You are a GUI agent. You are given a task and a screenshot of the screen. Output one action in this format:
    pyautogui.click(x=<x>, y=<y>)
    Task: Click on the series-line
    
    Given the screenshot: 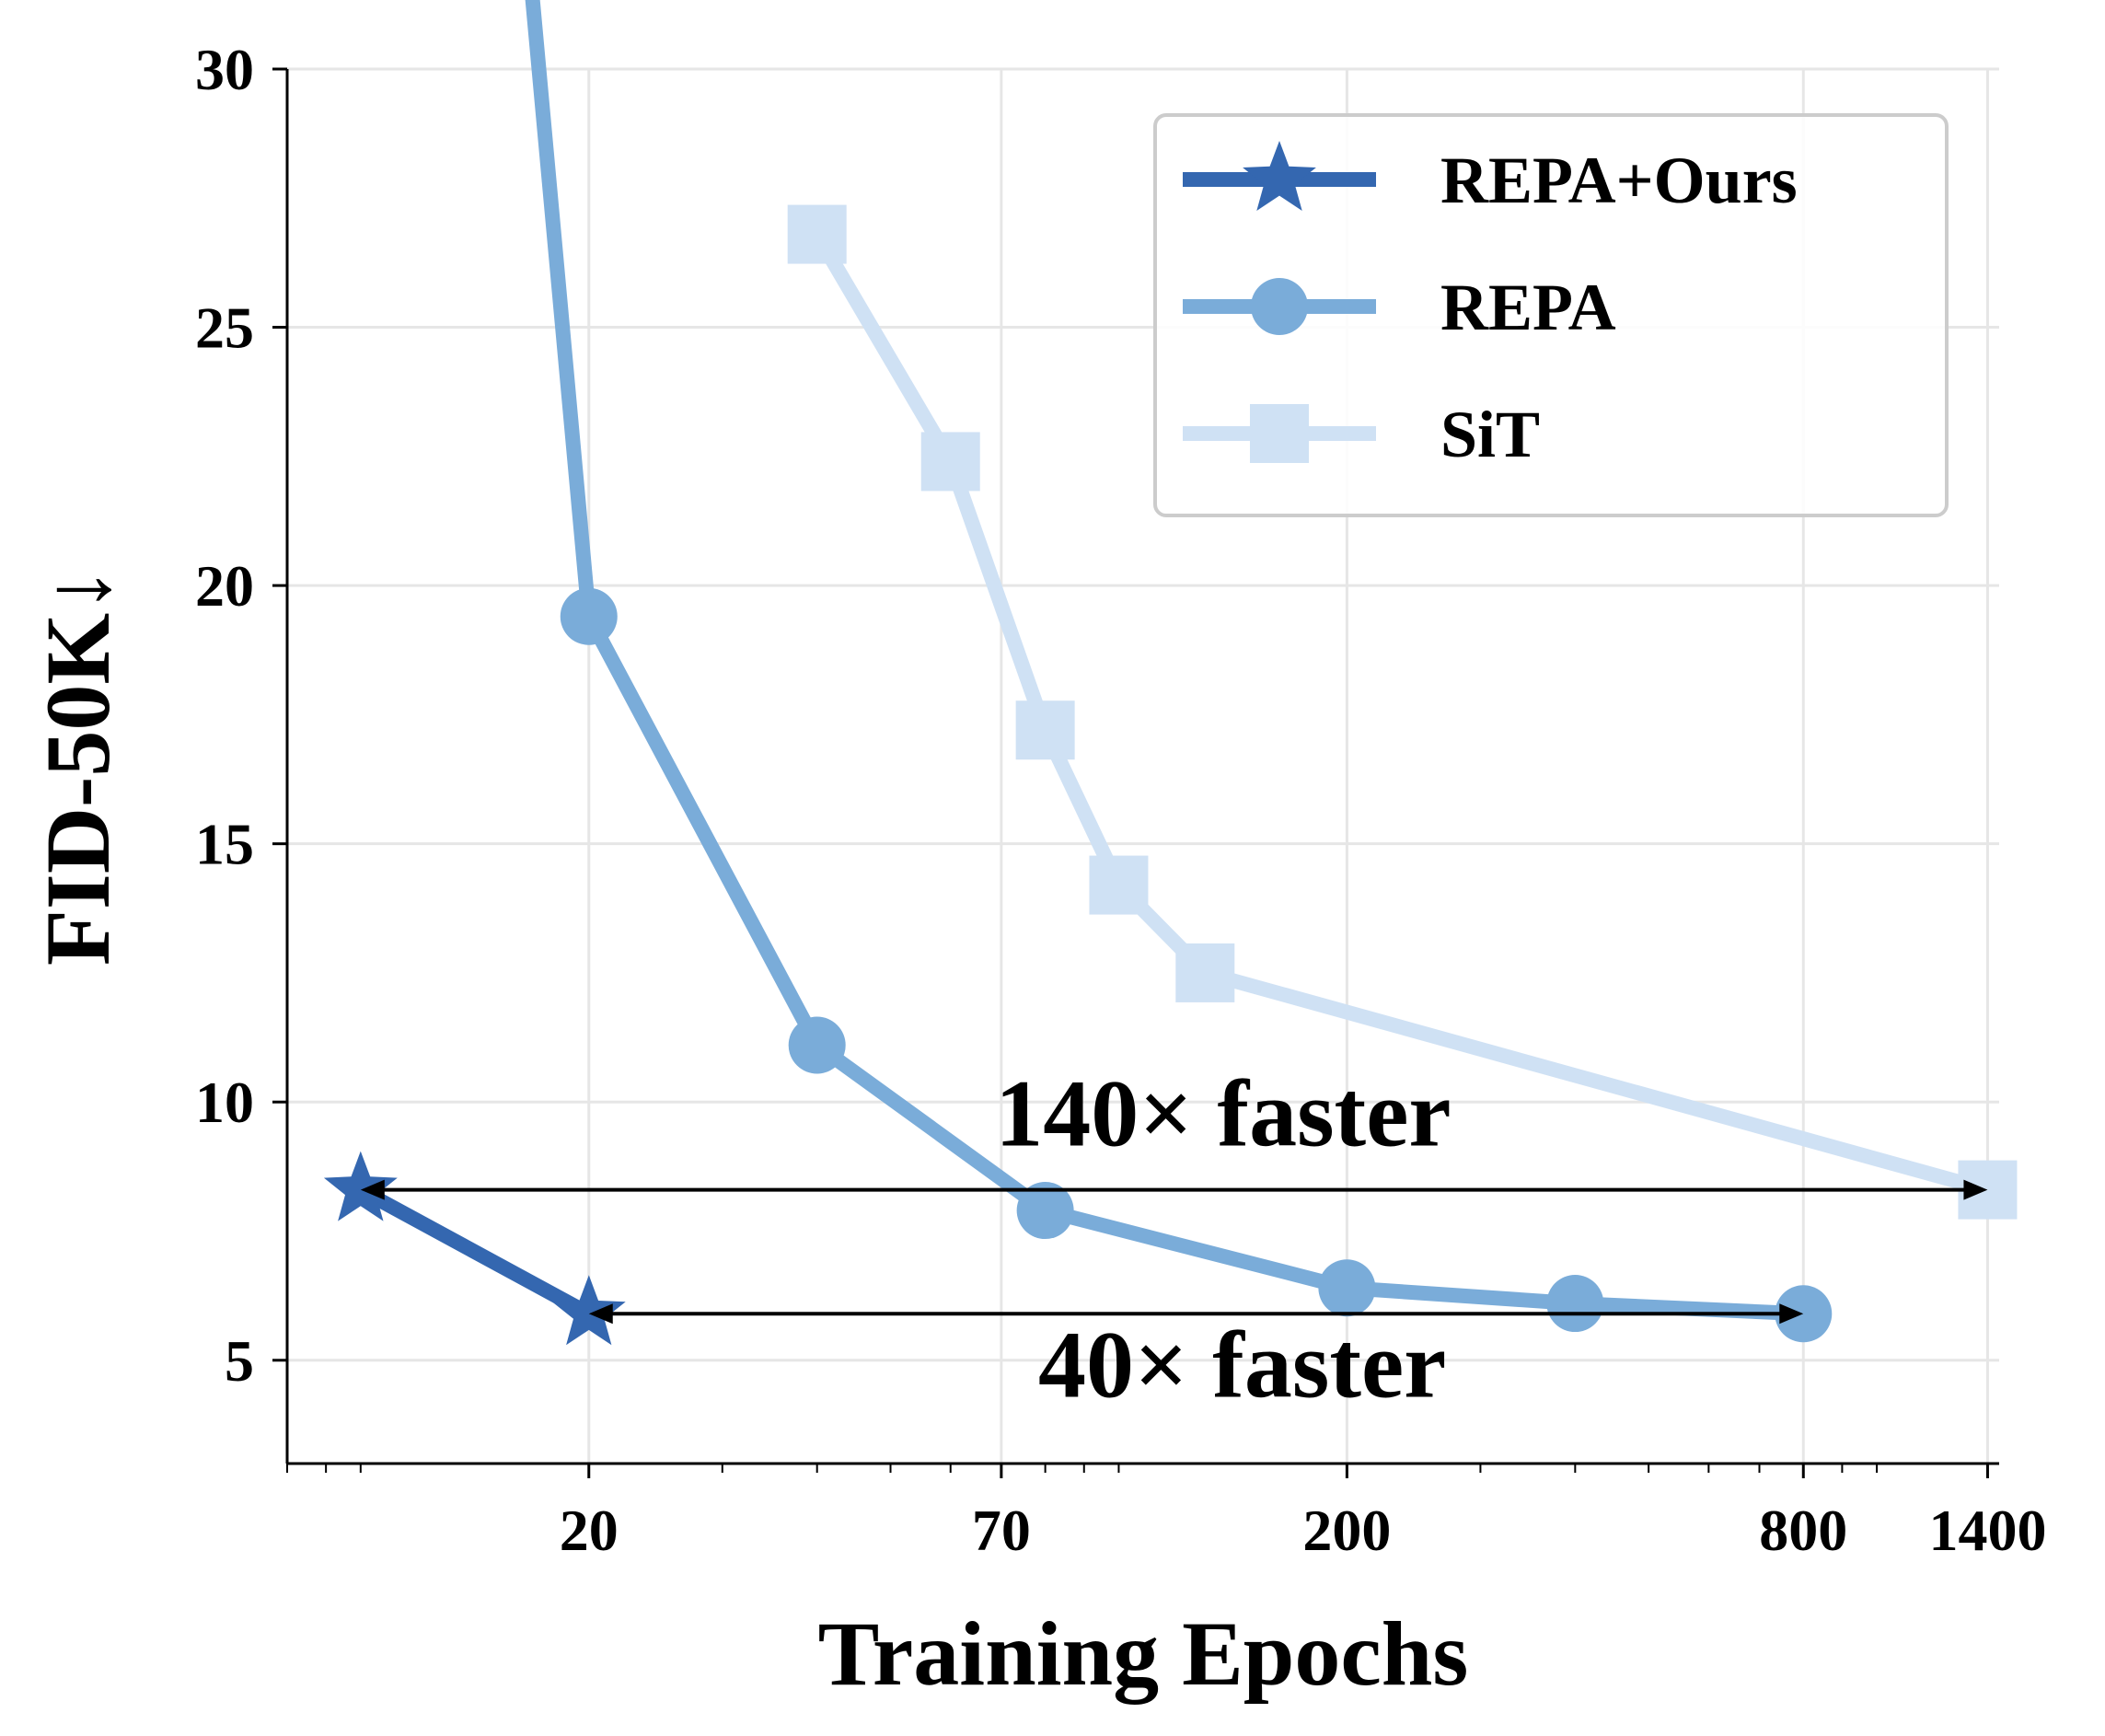 What is the action you would take?
    pyautogui.click(x=474, y=1252)
    